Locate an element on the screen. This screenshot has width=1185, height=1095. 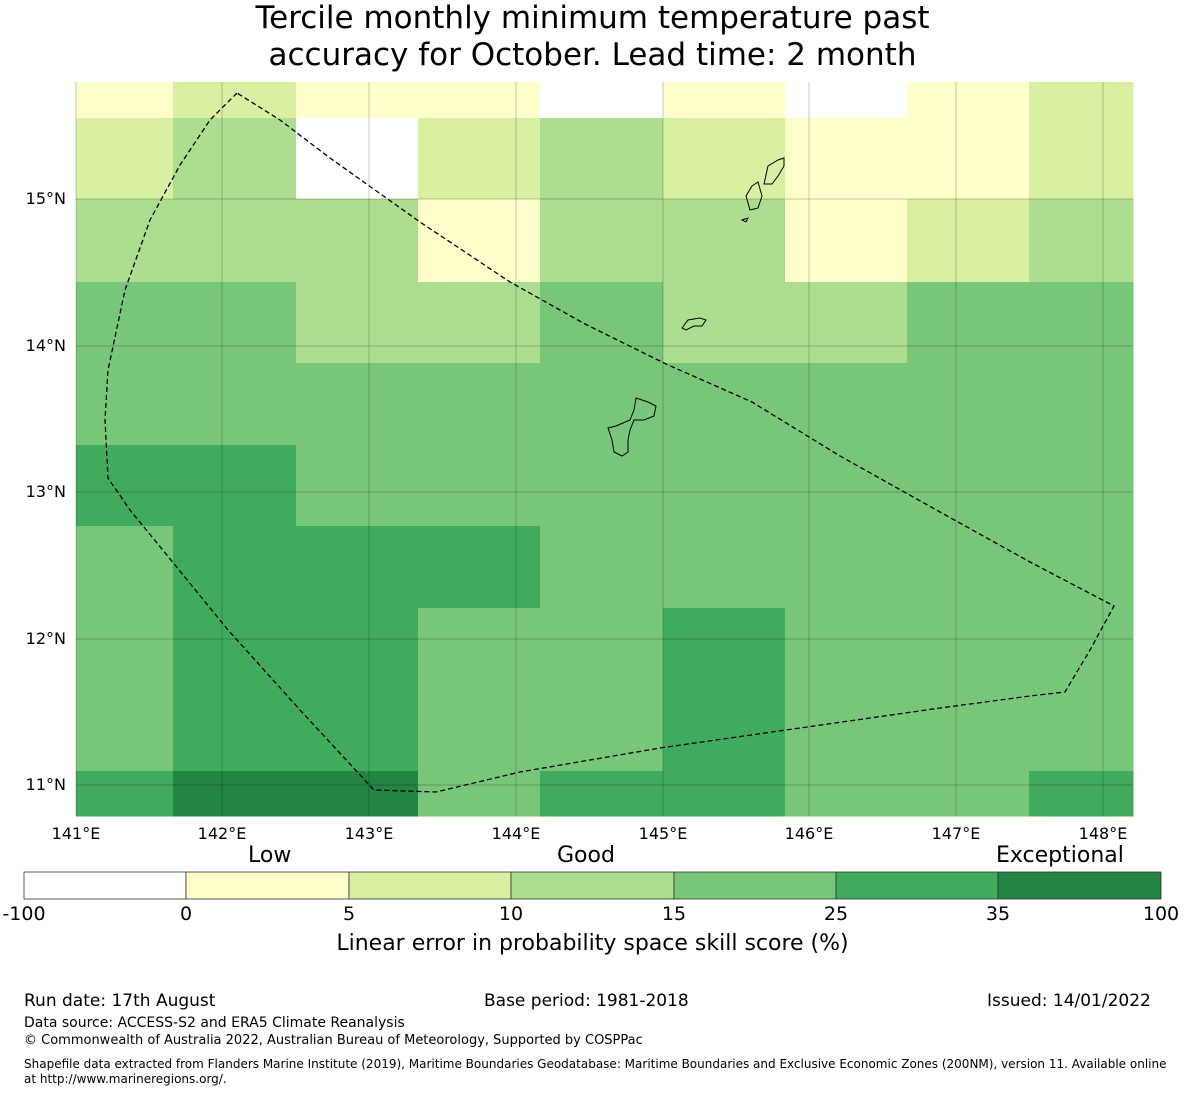
coastlines is located at coordinates (696, 307).